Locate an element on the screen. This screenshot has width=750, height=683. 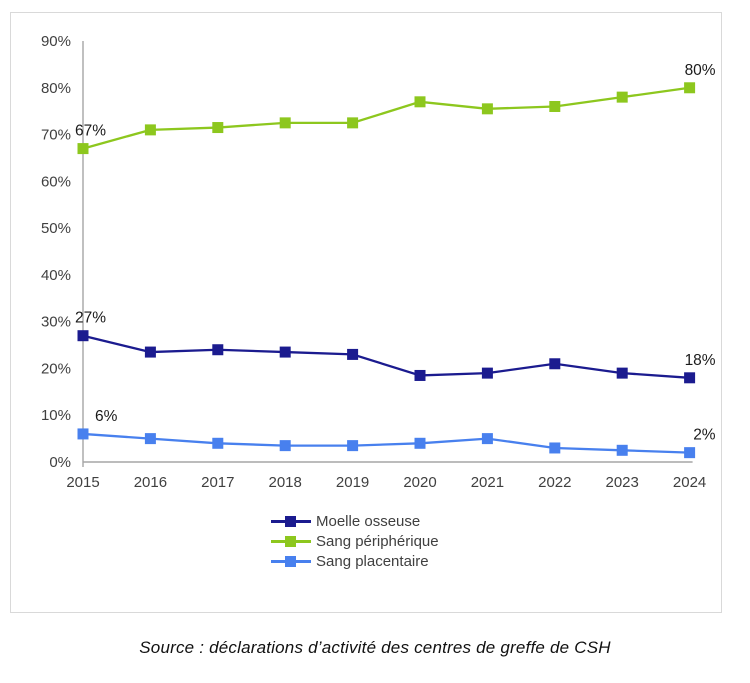
y-axis-tick-label: 50% is located at coordinates (56, 228).